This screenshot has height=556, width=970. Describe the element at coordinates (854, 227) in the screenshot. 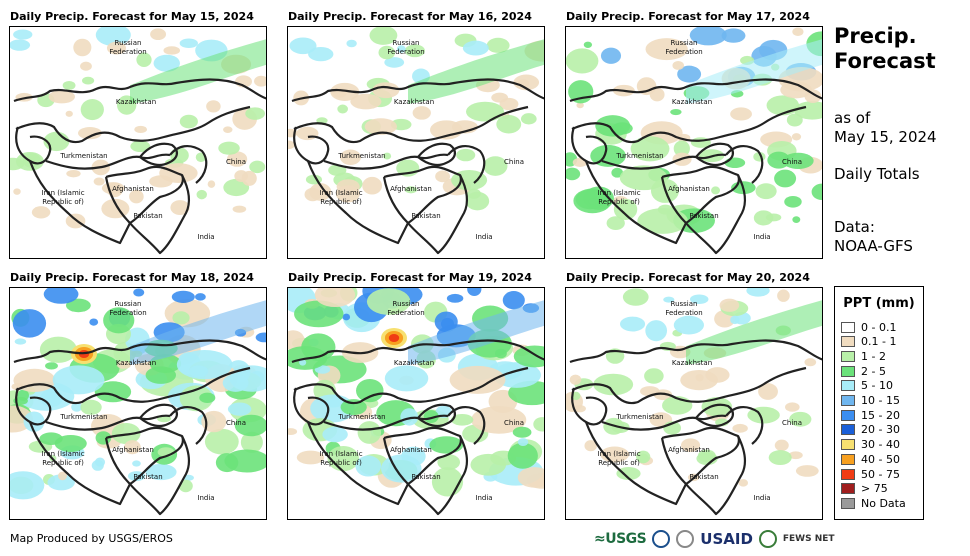

I see `data-label: Data:` at that location.